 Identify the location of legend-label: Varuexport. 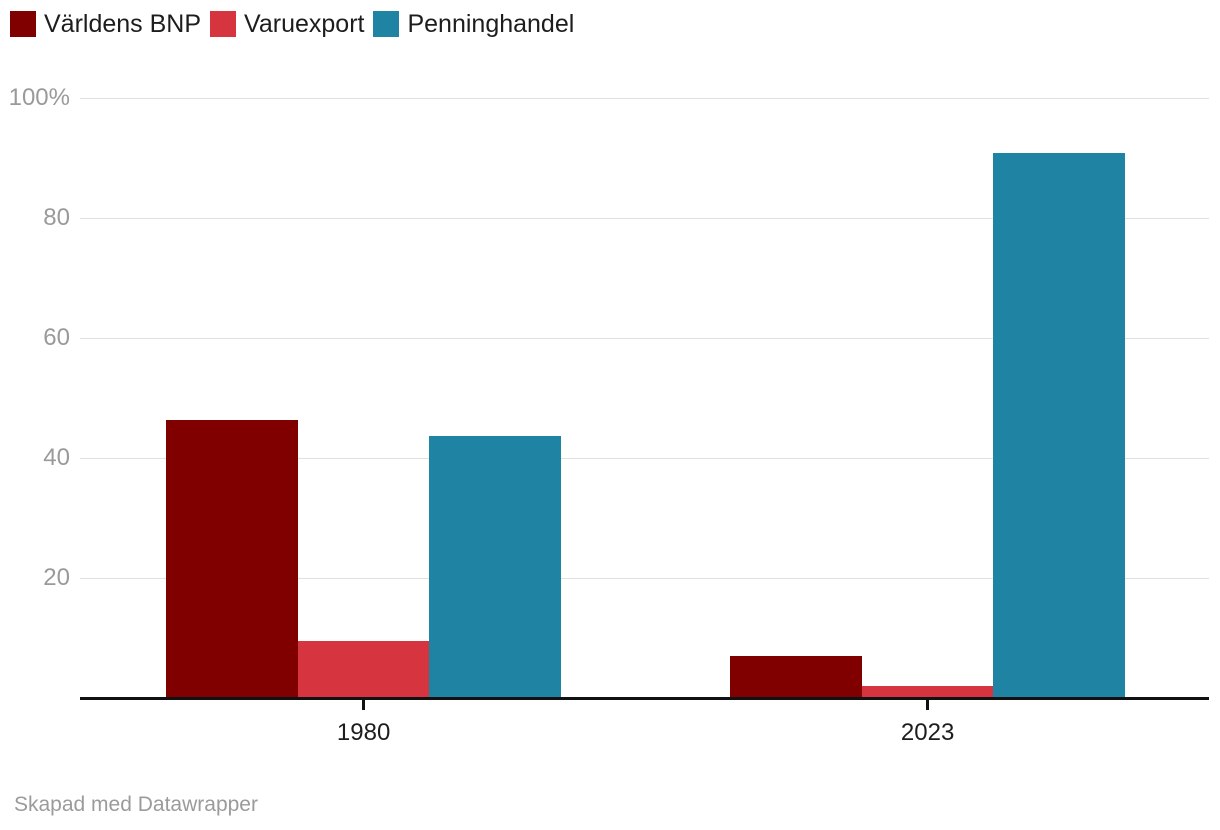
(304, 24).